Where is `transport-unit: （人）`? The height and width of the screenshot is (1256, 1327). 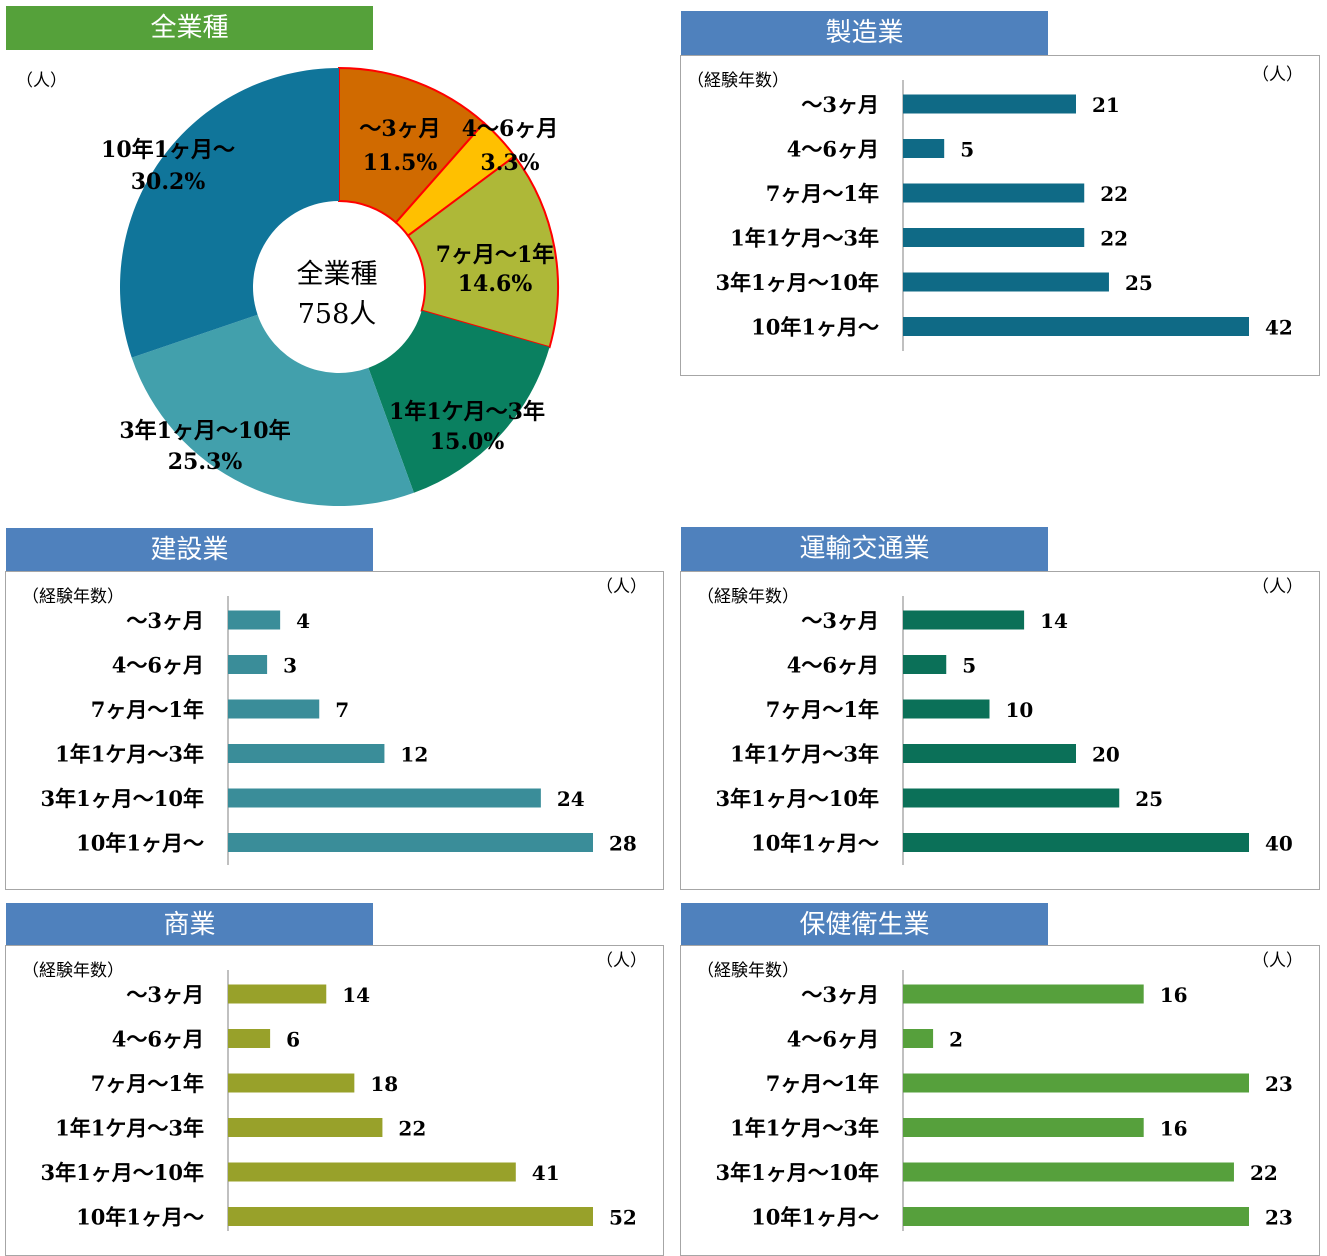 transport-unit: （人） is located at coordinates (1277, 587).